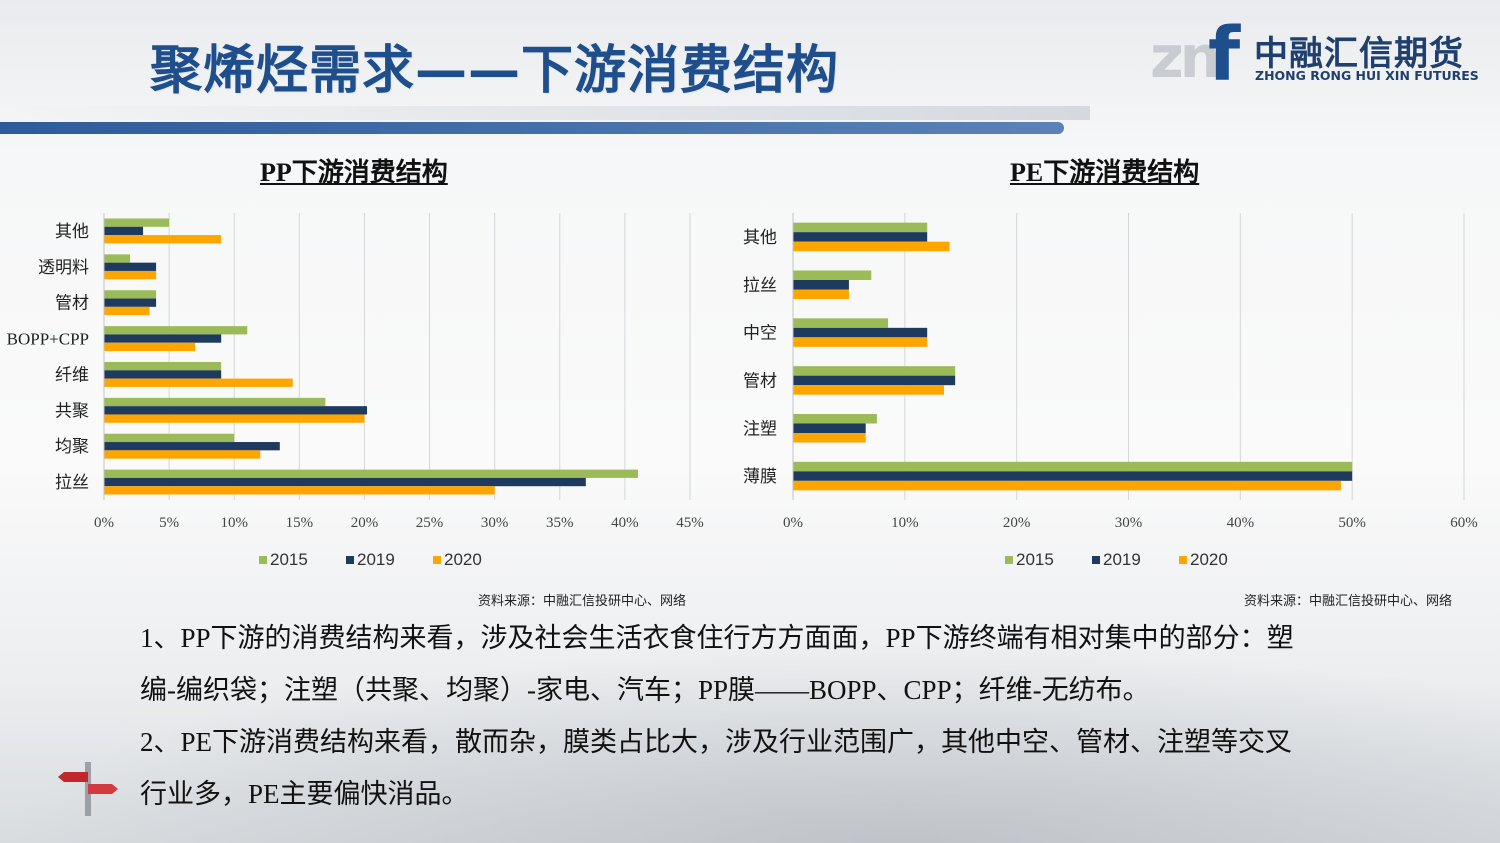 The width and height of the screenshot is (1500, 843). Describe the element at coordinates (760, 428) in the screenshot. I see `category-label: 注塑` at that location.